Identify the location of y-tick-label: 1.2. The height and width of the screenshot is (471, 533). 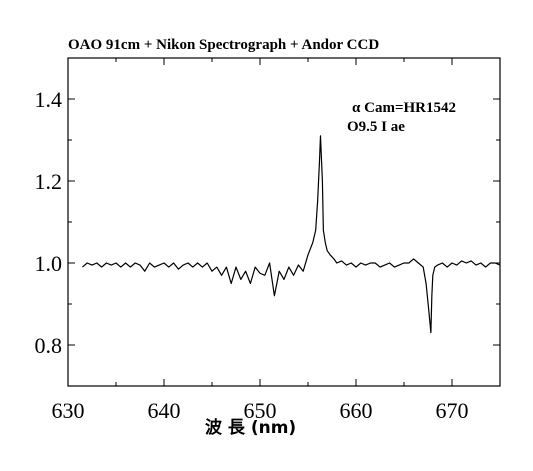
(49, 181).